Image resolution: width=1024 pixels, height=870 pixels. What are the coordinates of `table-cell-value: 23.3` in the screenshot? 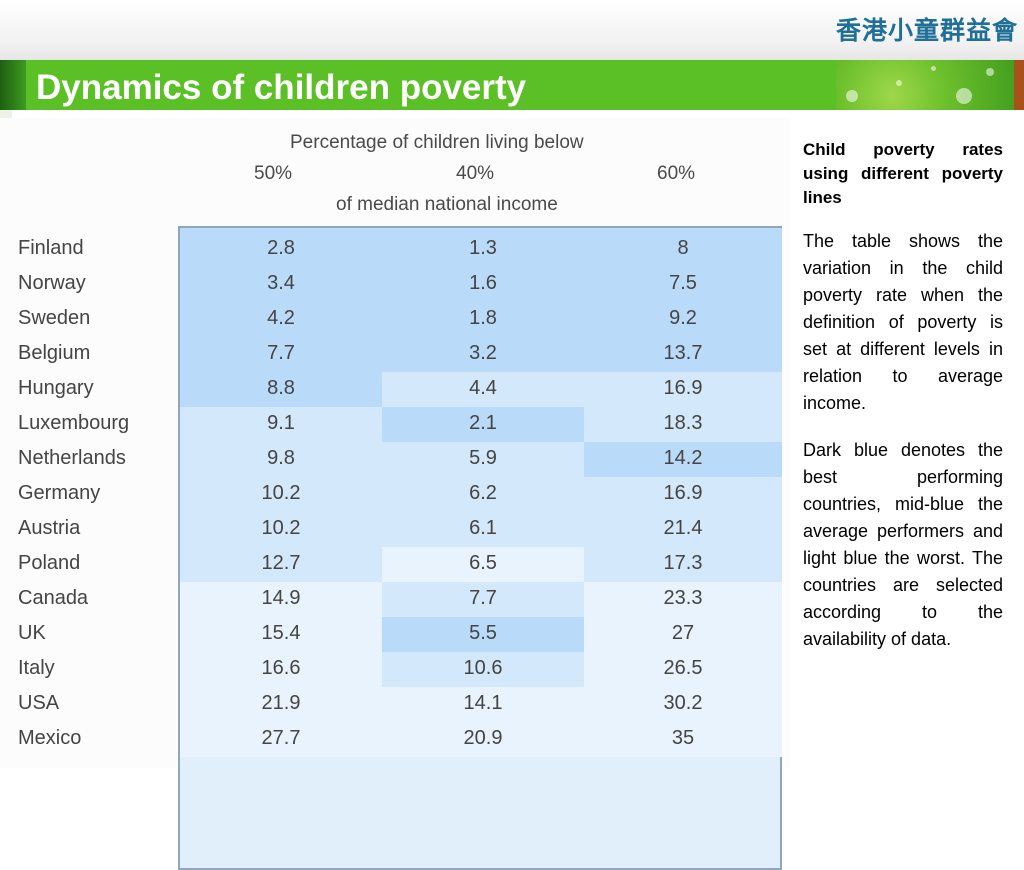 It's located at (683, 598).